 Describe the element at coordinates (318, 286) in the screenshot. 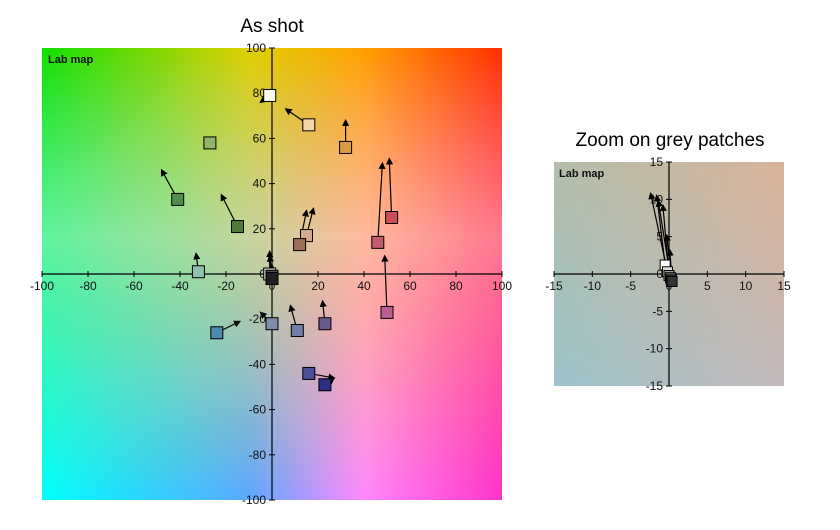

I see `x-tick-label: 20` at that location.